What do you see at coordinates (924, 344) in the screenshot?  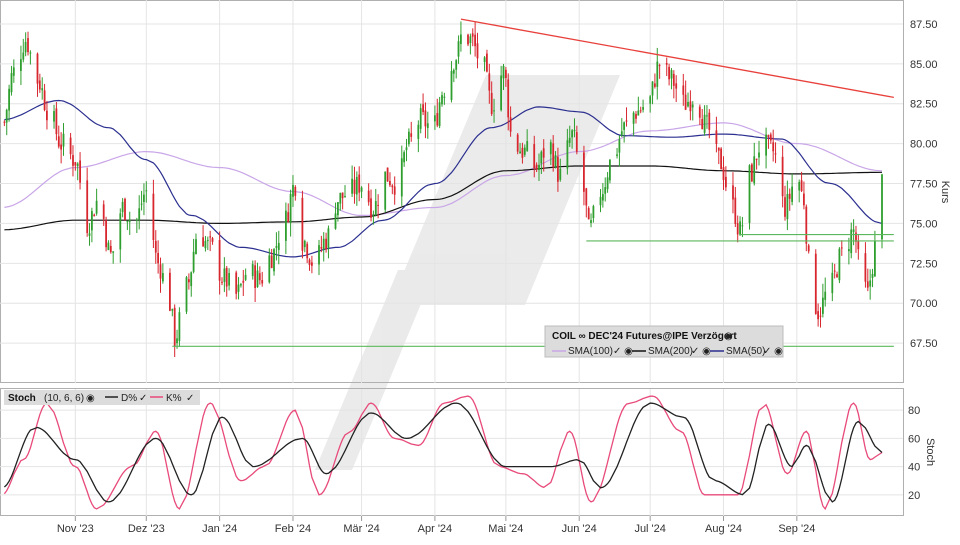 I see `price-tick-label: 67.50` at bounding box center [924, 344].